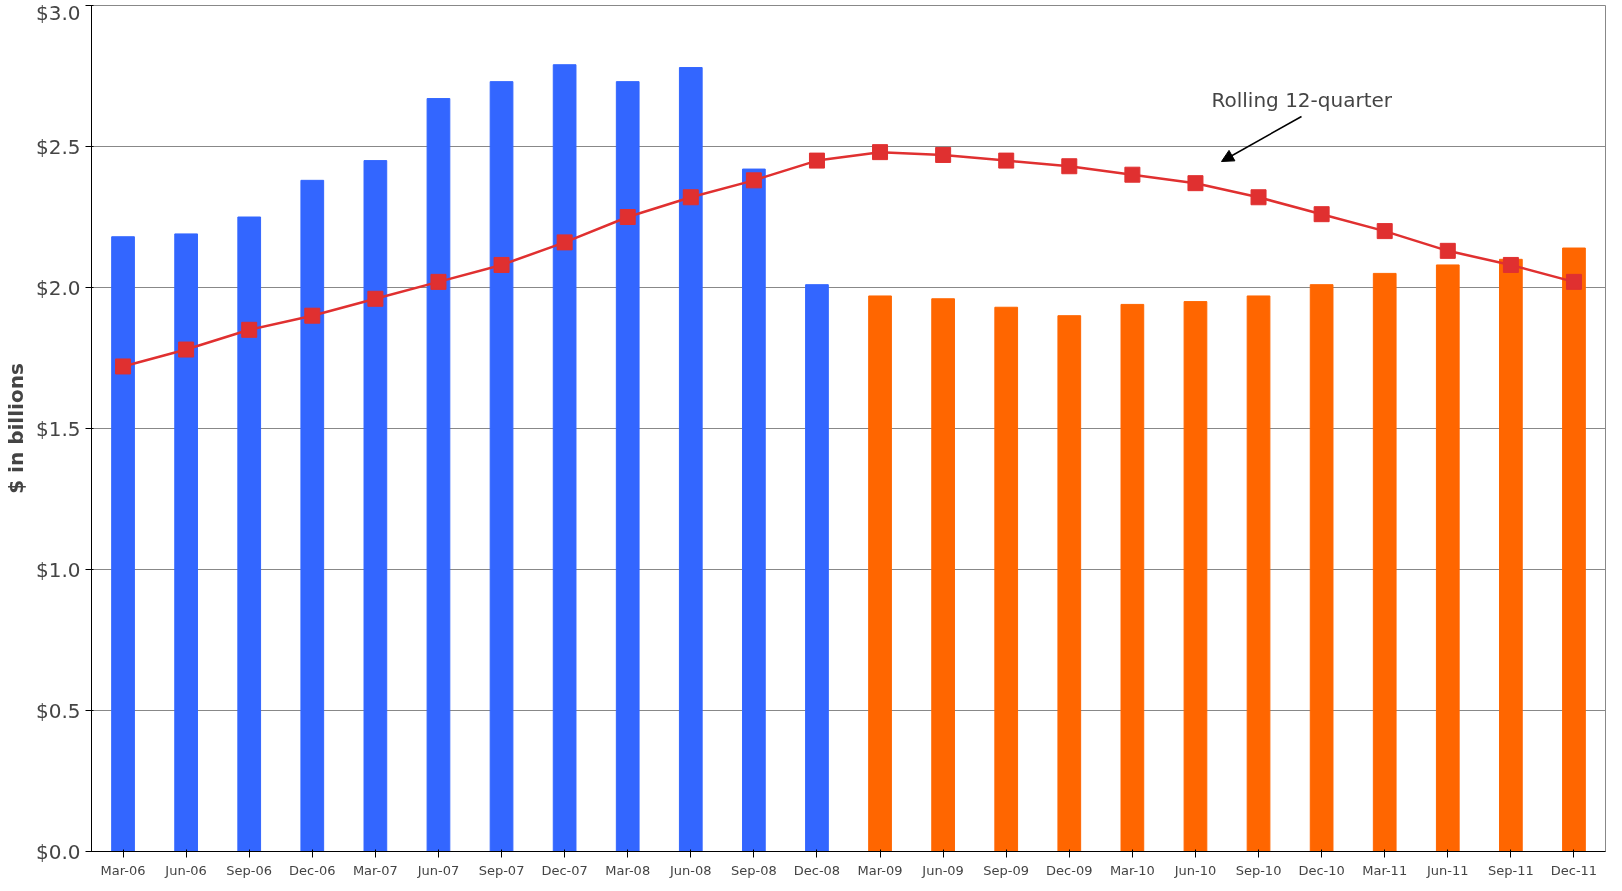 The image size is (1622, 891). What do you see at coordinates (58, 710) in the screenshot?
I see `y-tick-label: $0.5` at bounding box center [58, 710].